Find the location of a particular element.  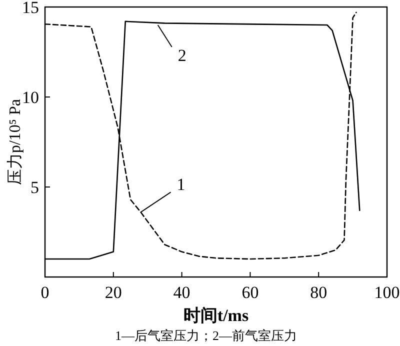

annotation: 1 is located at coordinates (181, 184).